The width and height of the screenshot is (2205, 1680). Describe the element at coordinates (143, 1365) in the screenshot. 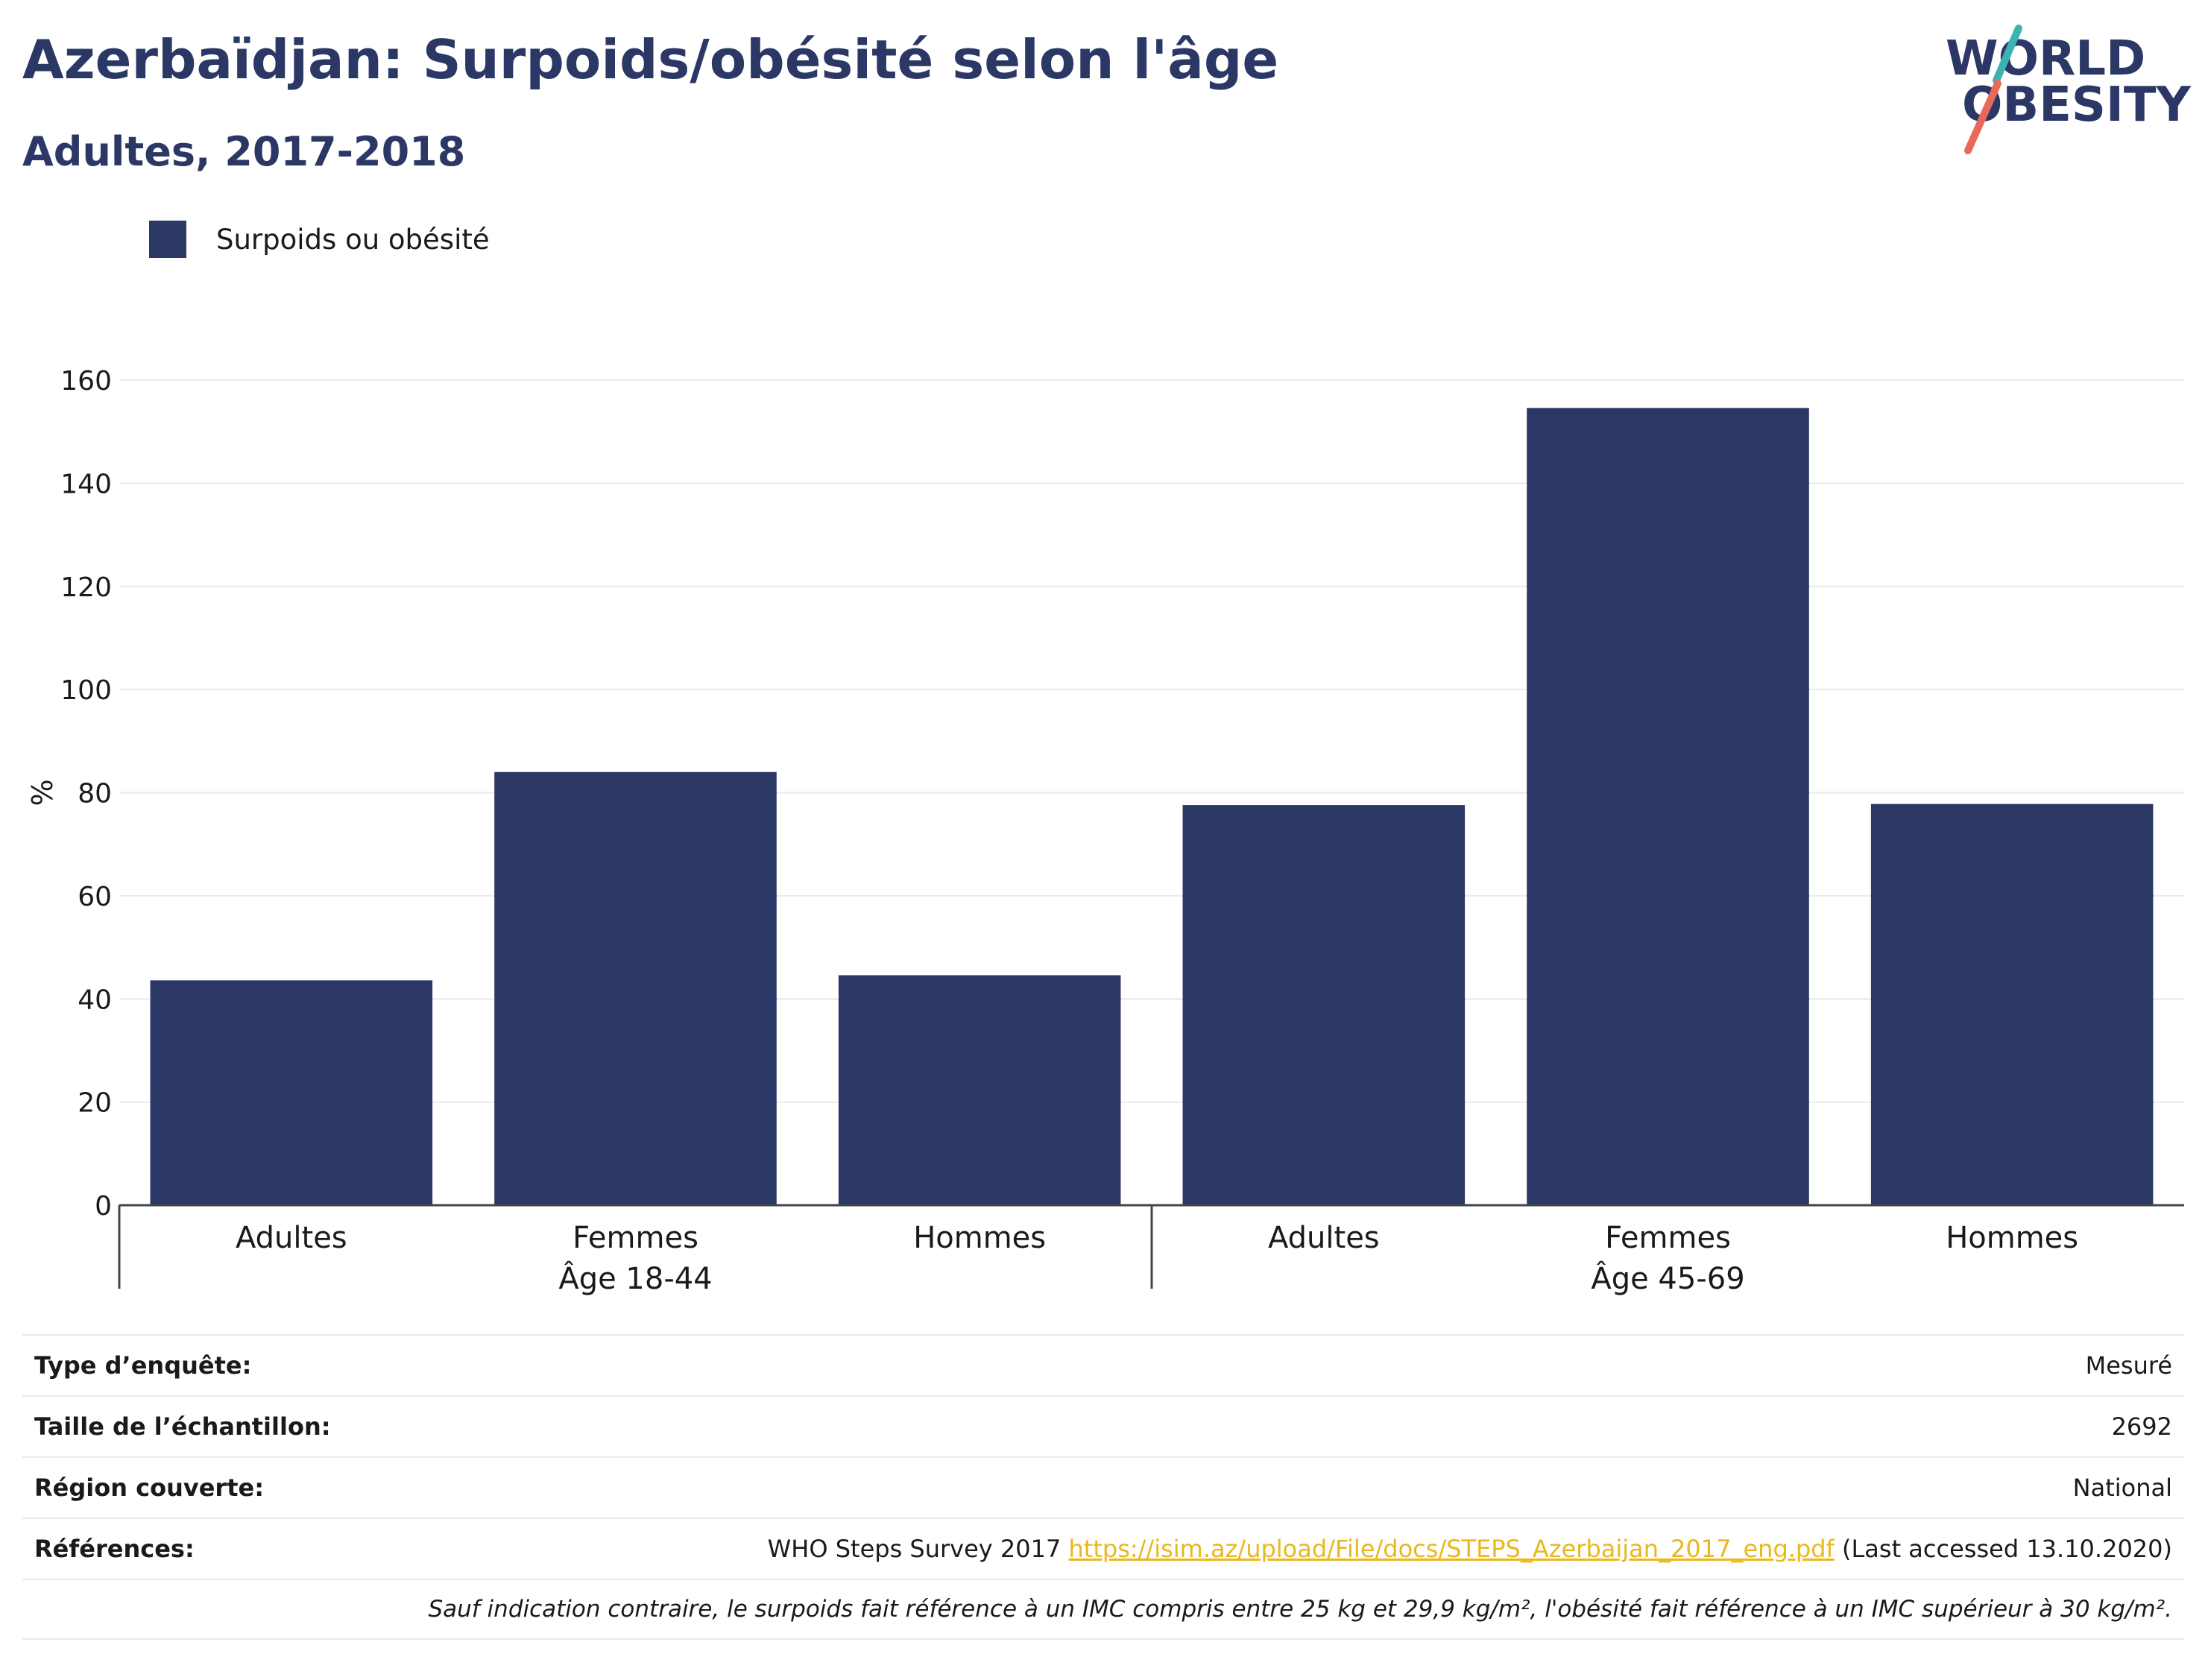

I see `survey-type-label: Type d’enquête:` at that location.